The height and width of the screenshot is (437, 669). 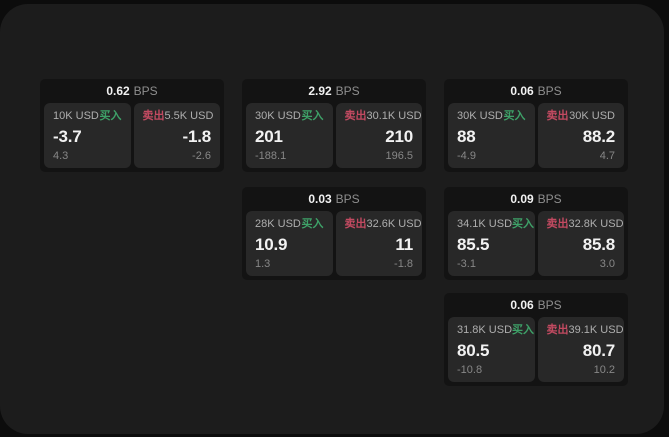 What do you see at coordinates (580, 349) in the screenshot?
I see `sell-quote-tile: 卖出 39.1K USD 80.7 10.2` at bounding box center [580, 349].